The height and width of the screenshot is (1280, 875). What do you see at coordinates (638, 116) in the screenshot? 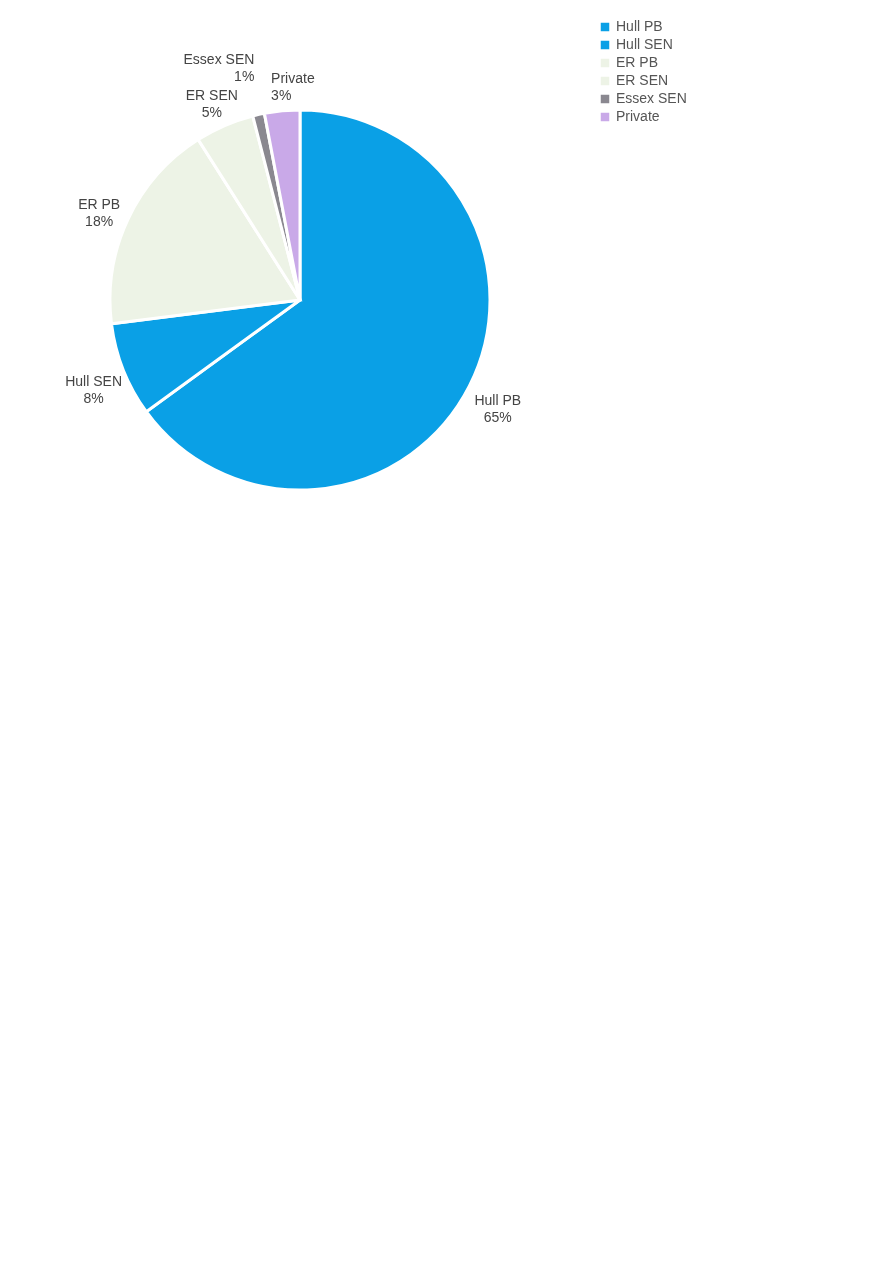
I see `legend-label: Private` at bounding box center [638, 116].